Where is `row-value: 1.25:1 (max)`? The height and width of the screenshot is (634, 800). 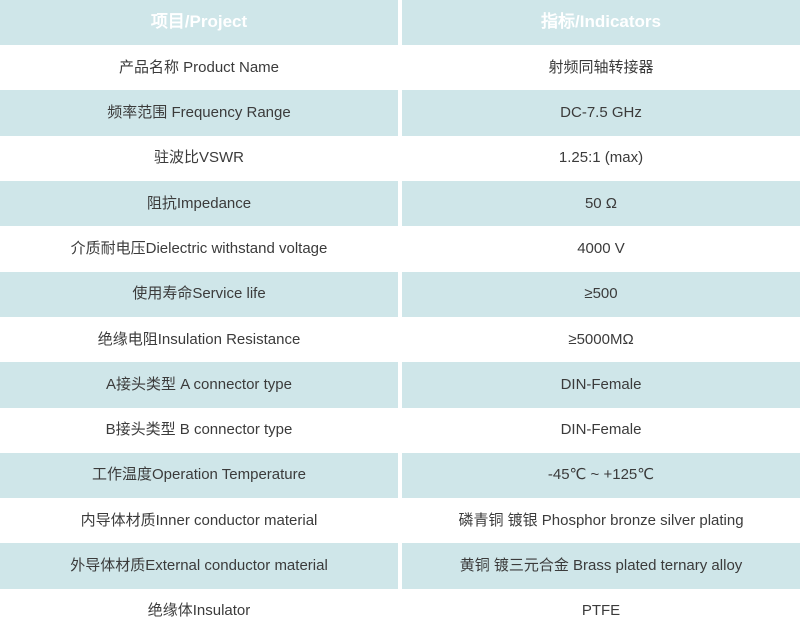
row-value: 1.25:1 (max) is located at coordinates (599, 158).